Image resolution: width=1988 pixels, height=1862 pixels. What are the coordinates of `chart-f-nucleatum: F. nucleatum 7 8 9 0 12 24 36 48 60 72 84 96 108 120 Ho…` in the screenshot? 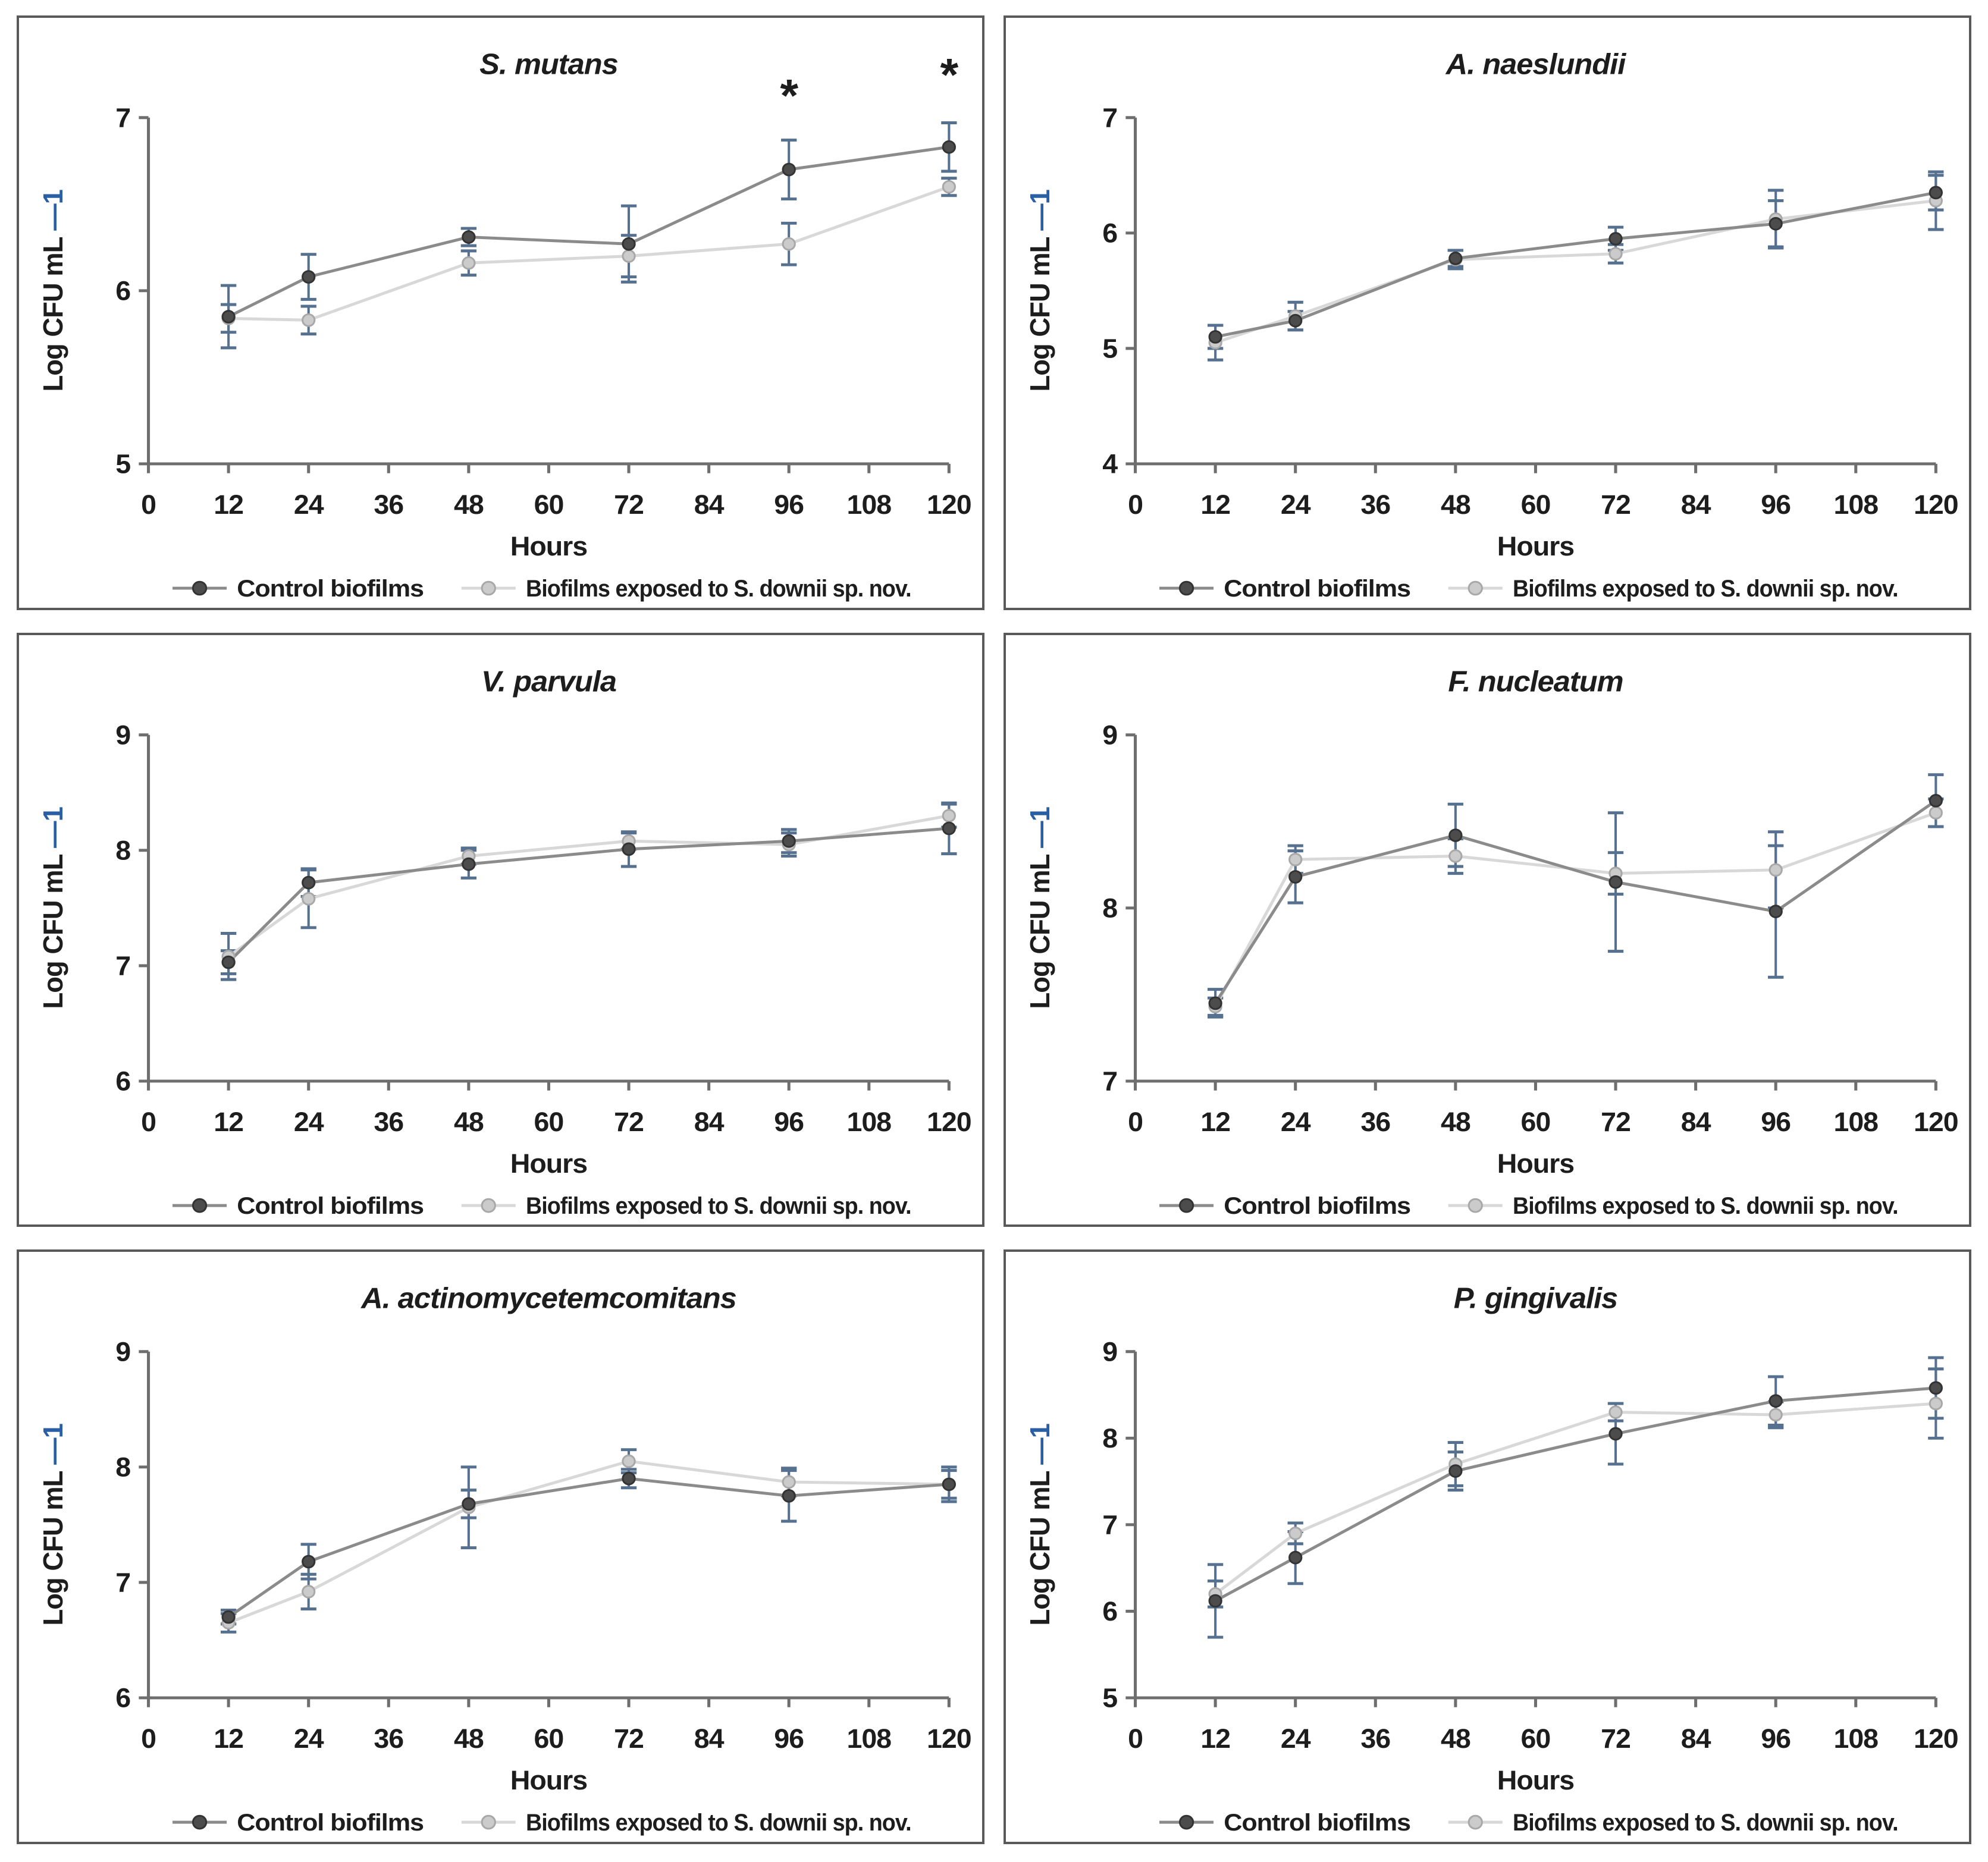 It's located at (1491, 942).